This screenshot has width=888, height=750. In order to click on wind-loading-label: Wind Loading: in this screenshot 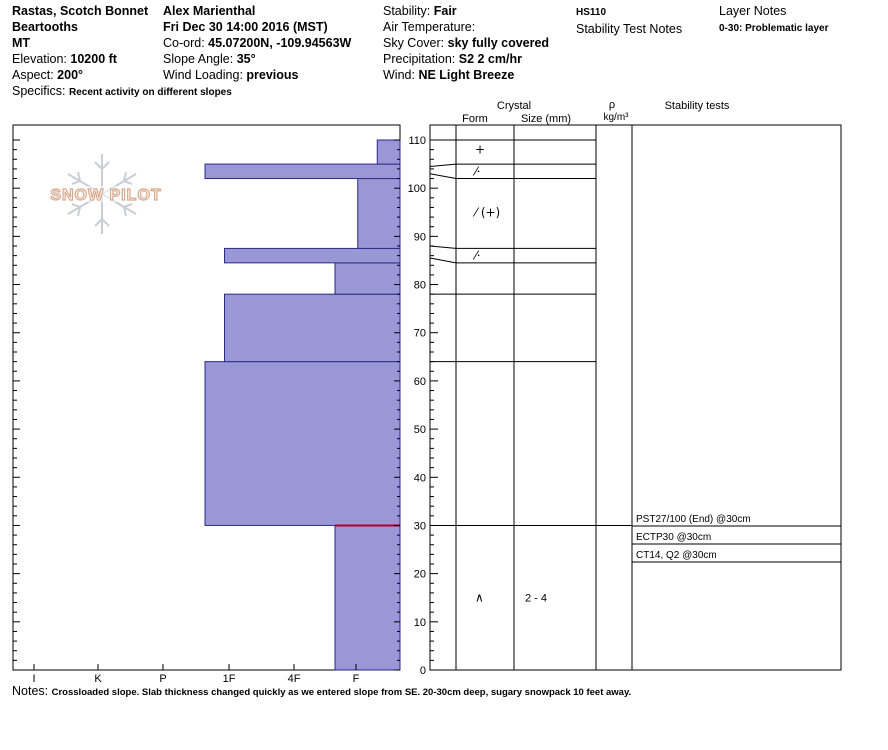, I will do `click(203, 75)`.